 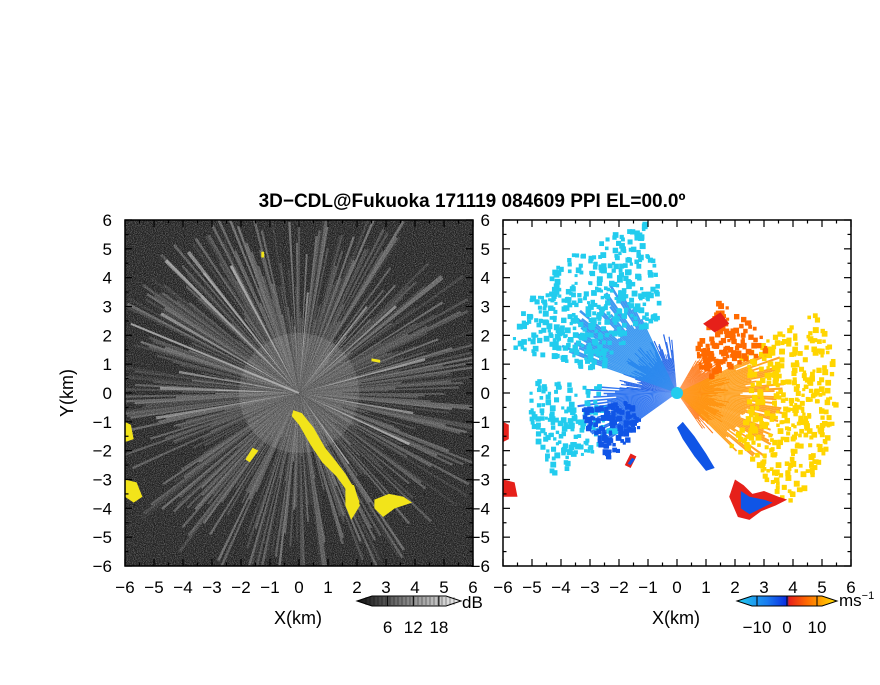 I want to click on left-colorbar: 6 12 18 dB, so click(x=419, y=615).